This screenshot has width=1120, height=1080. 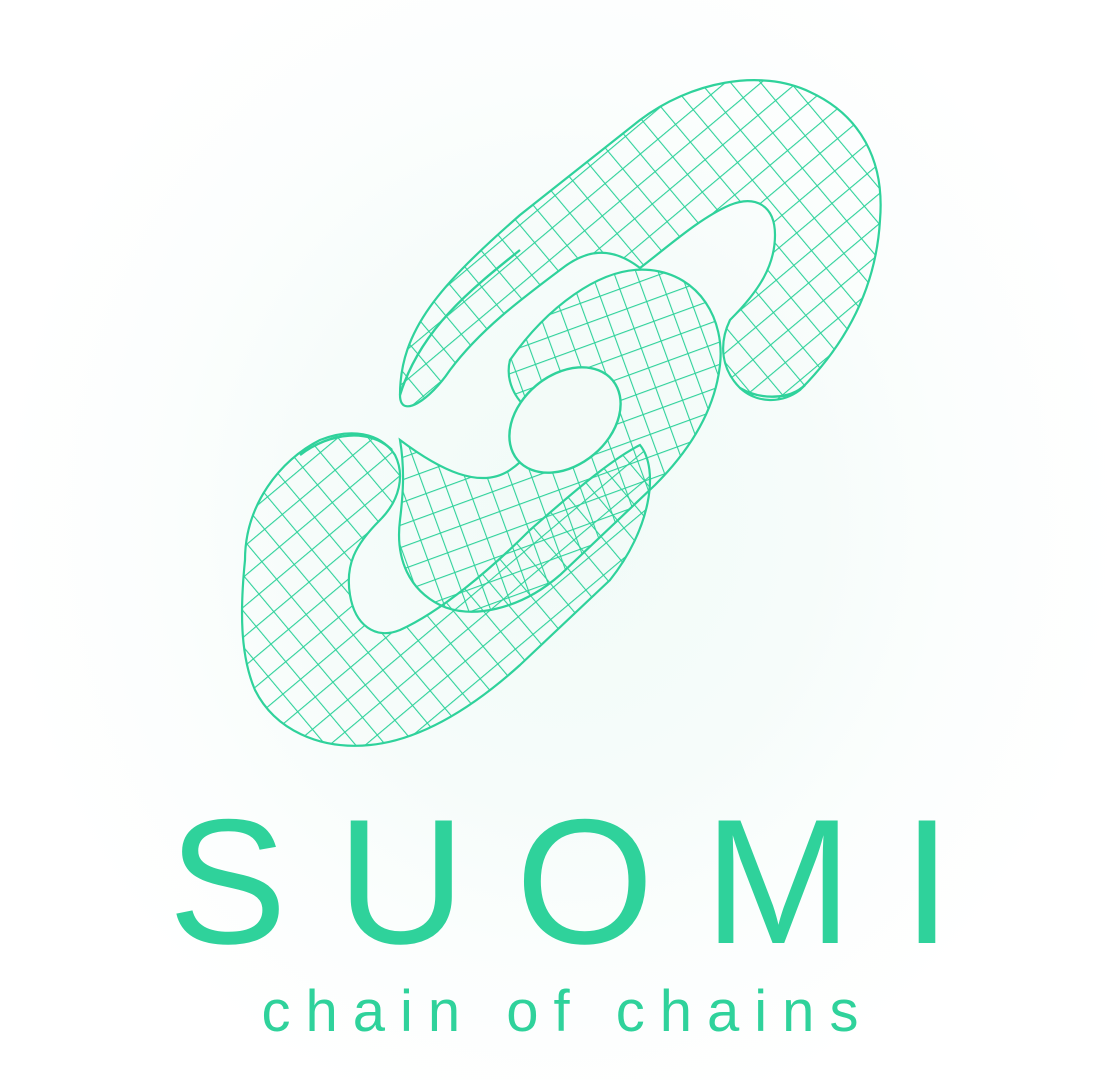 What do you see at coordinates (446, 556) in the screenshot?
I see `lower-chain-link` at bounding box center [446, 556].